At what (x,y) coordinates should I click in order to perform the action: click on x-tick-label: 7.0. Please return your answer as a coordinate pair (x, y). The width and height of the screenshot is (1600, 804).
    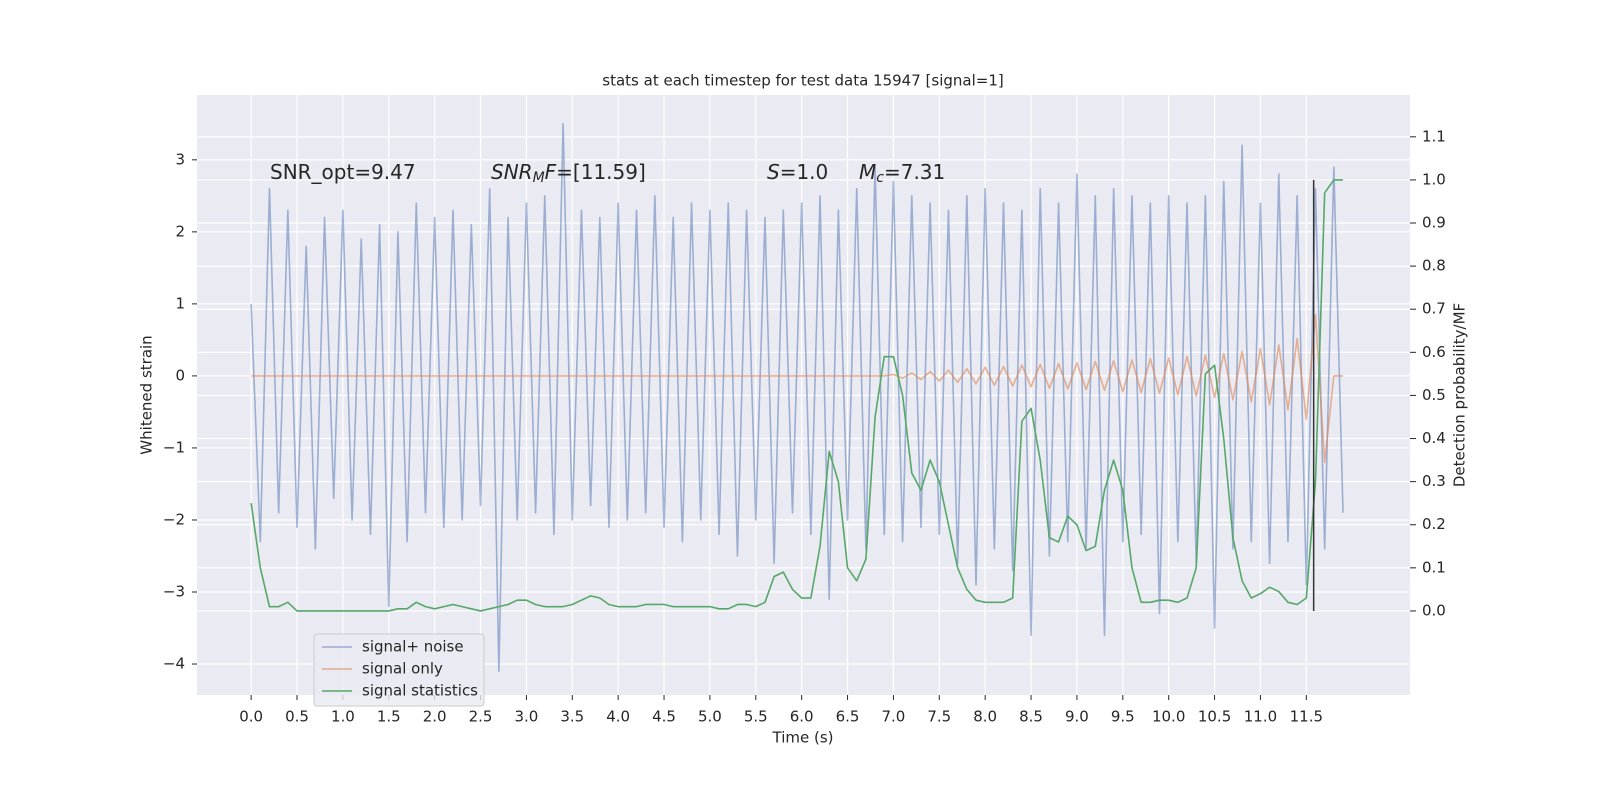
    Looking at the image, I should click on (893, 717).